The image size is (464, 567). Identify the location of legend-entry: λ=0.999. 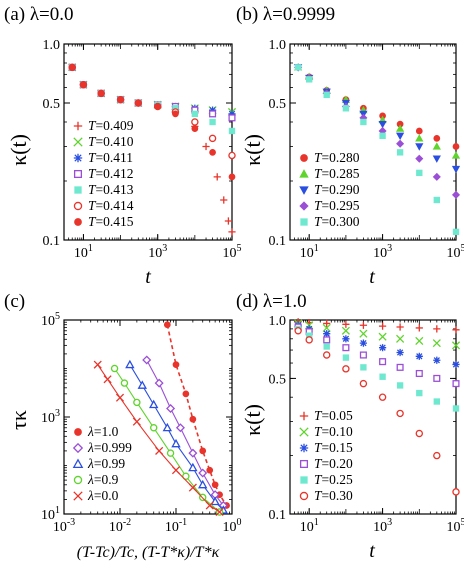
(102, 447).